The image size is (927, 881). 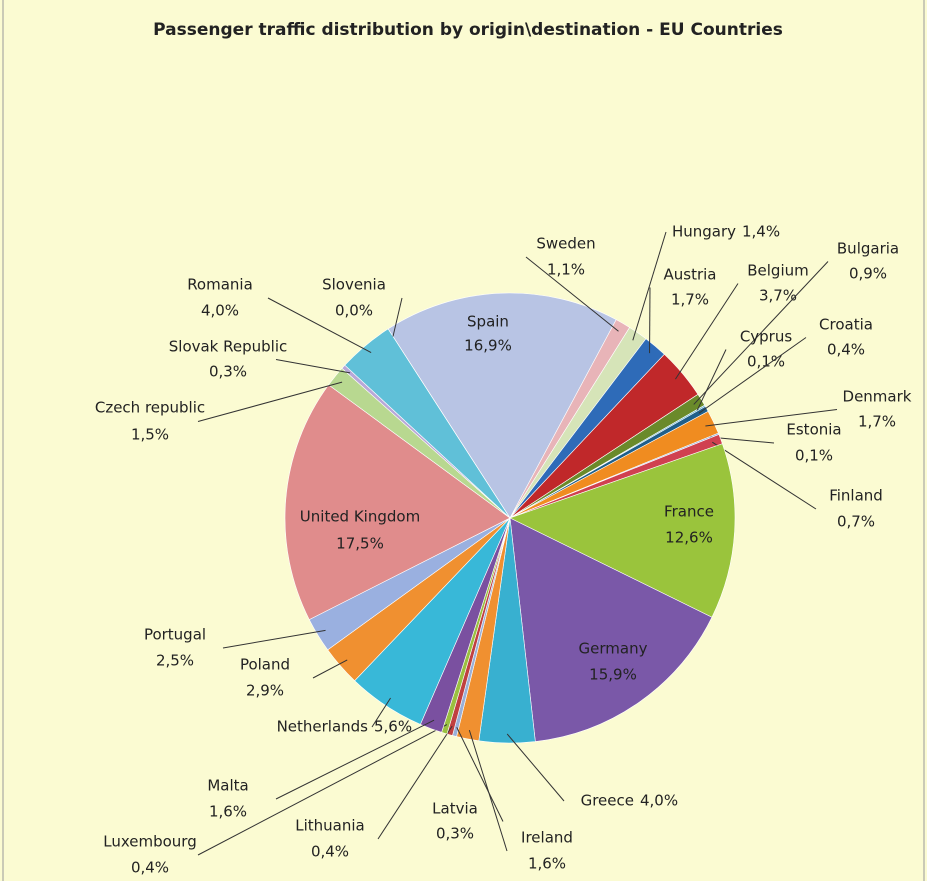 I want to click on slice-value-label: 0,9%, so click(x=868, y=274).